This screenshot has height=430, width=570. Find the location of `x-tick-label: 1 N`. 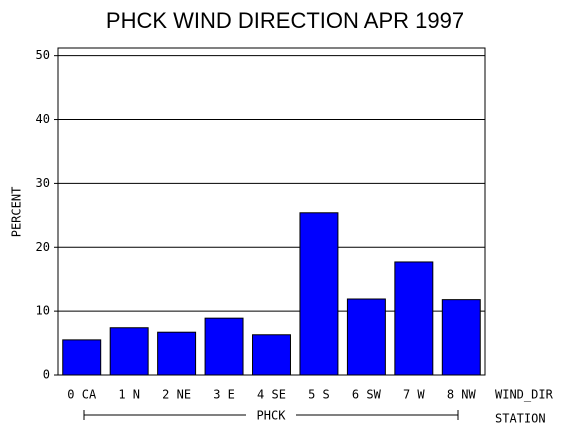

x-tick-label: 1 N is located at coordinates (129, 395).